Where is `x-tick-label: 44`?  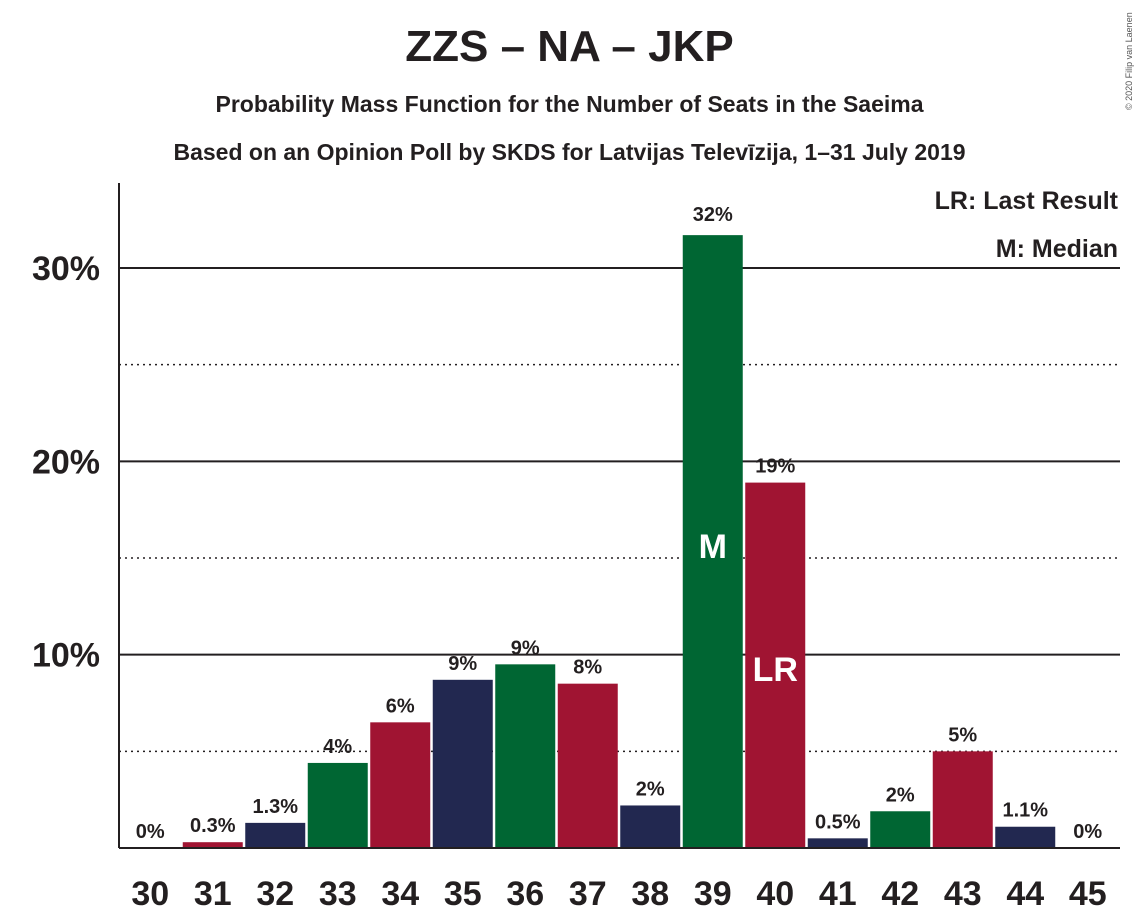 x-tick-label: 44 is located at coordinates (1025, 894).